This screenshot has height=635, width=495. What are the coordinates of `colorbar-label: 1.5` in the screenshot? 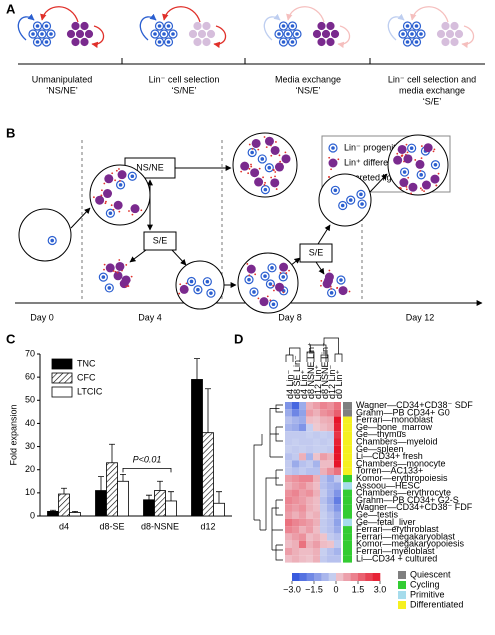 It's located at (358, 589).